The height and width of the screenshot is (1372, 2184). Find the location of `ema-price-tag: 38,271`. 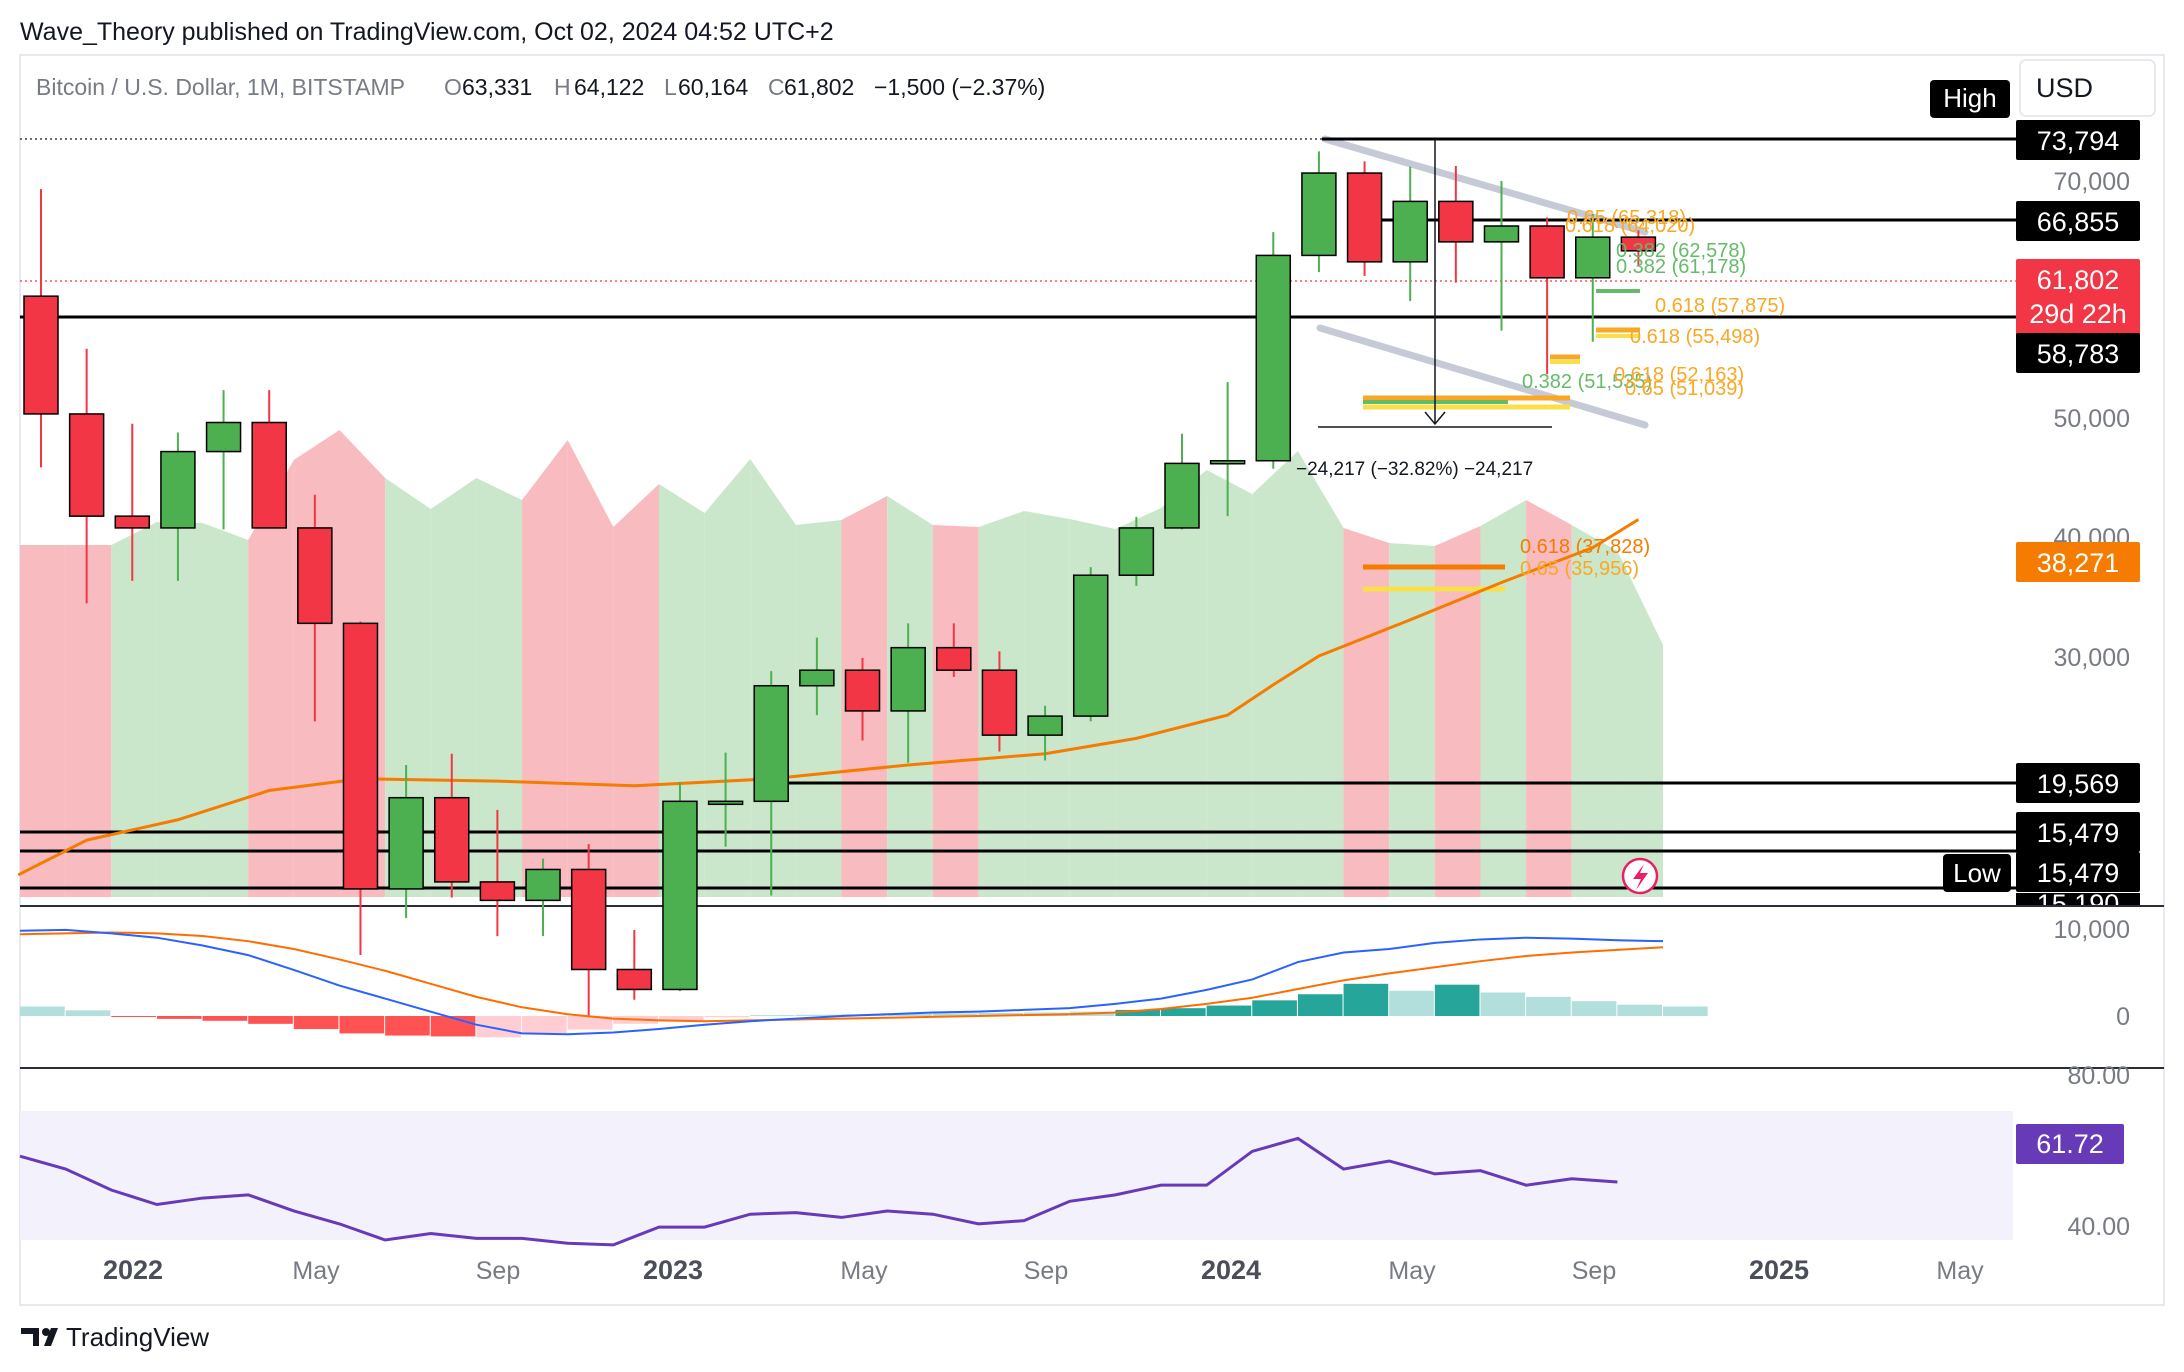

ema-price-tag: 38,271 is located at coordinates (2078, 562).